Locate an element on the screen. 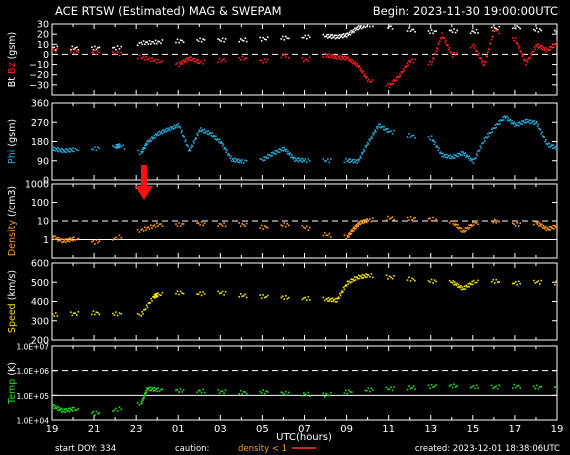 This screenshot has height=455, width=570. y-axis-label-part: Speed is located at coordinates (12, 318).